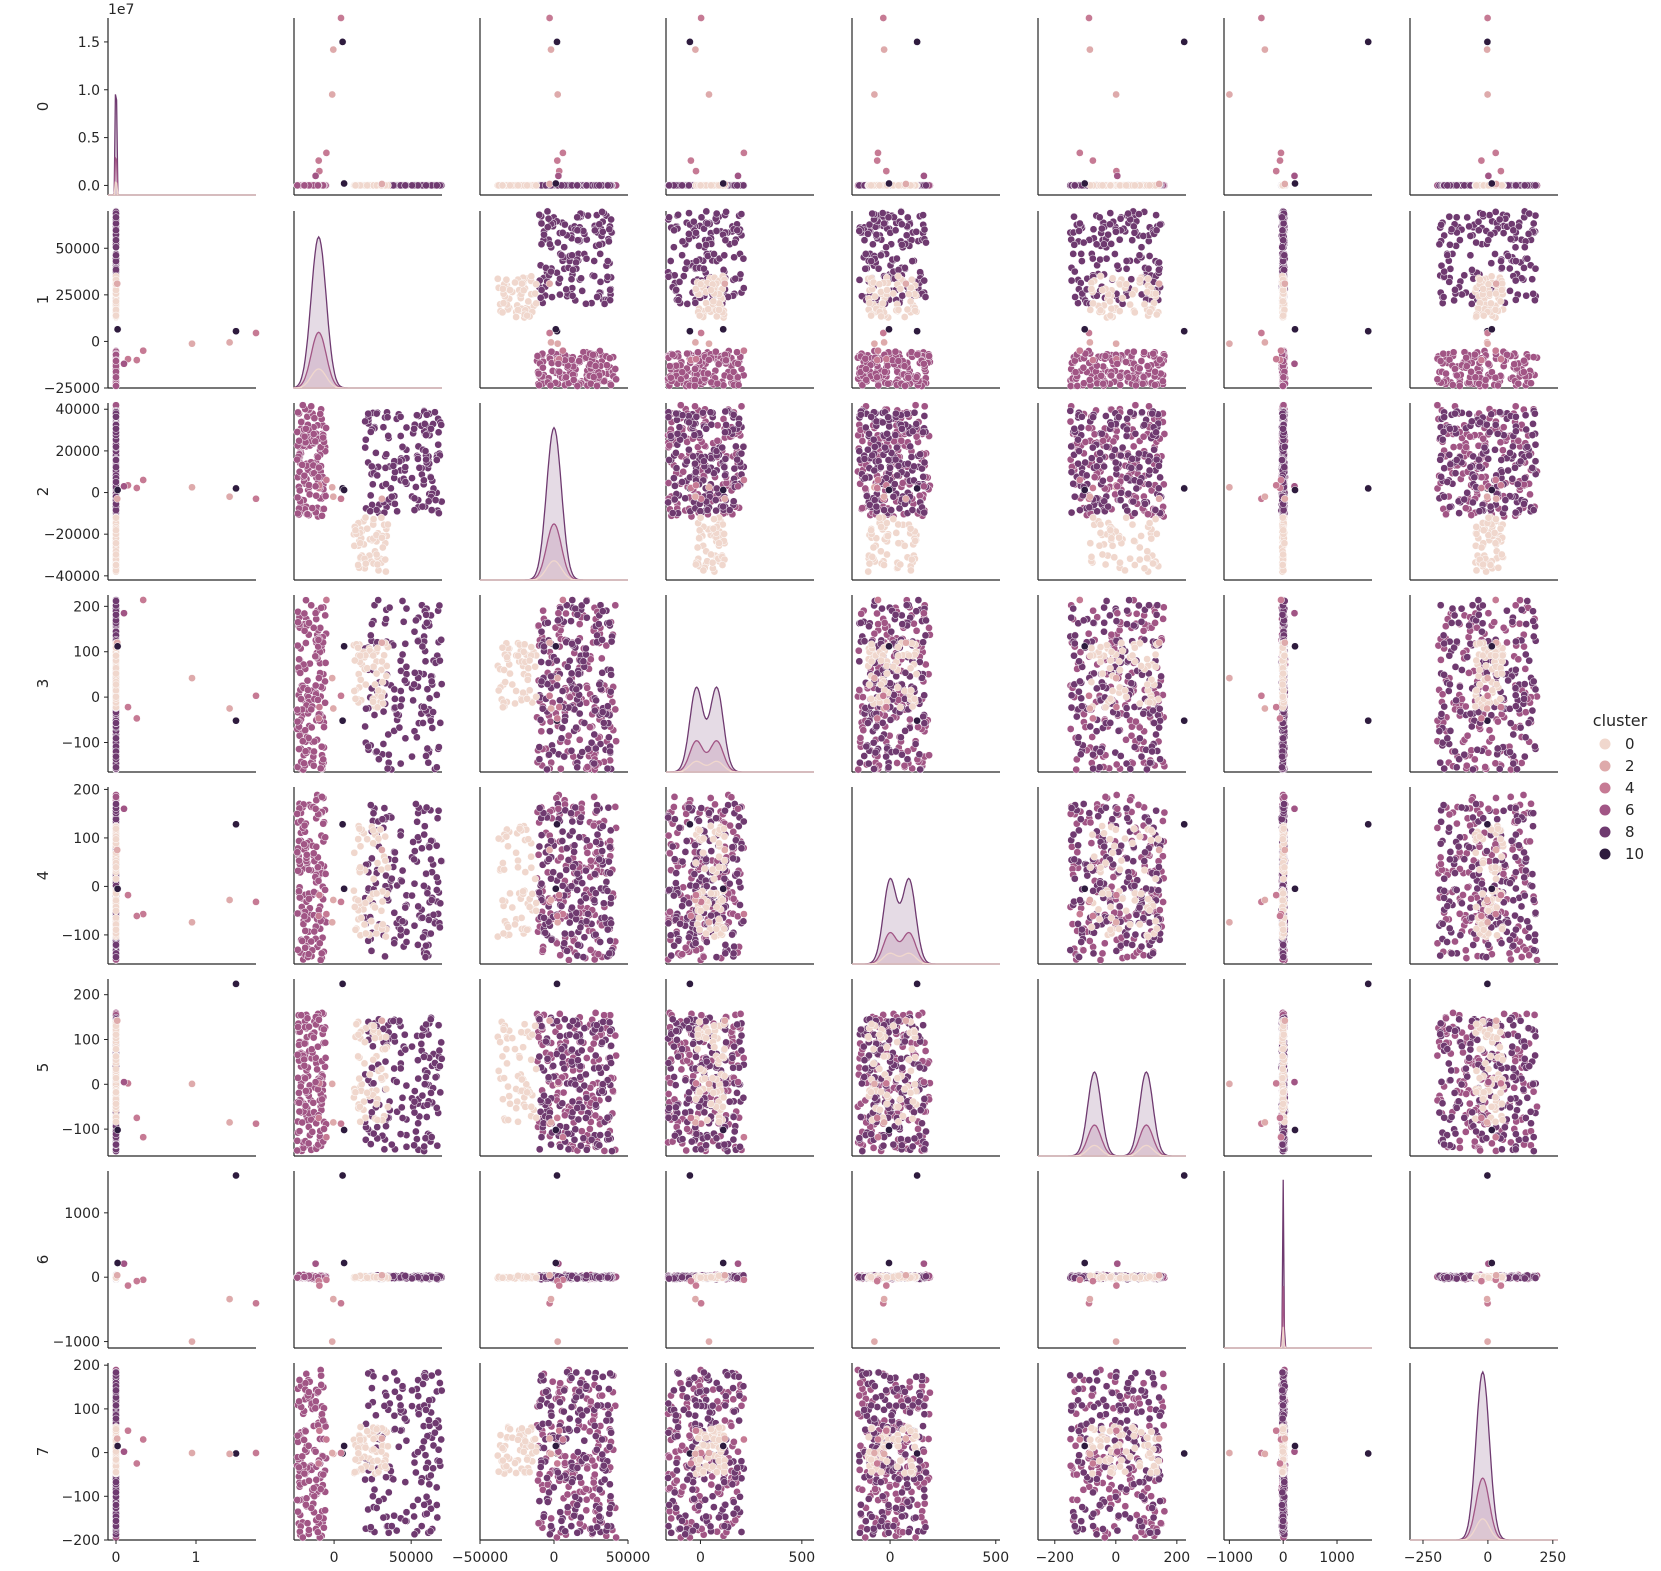 This screenshot has height=1571, width=1661. What do you see at coordinates (72, 389) in the screenshot?
I see `y-tick-label: −25000` at bounding box center [72, 389].